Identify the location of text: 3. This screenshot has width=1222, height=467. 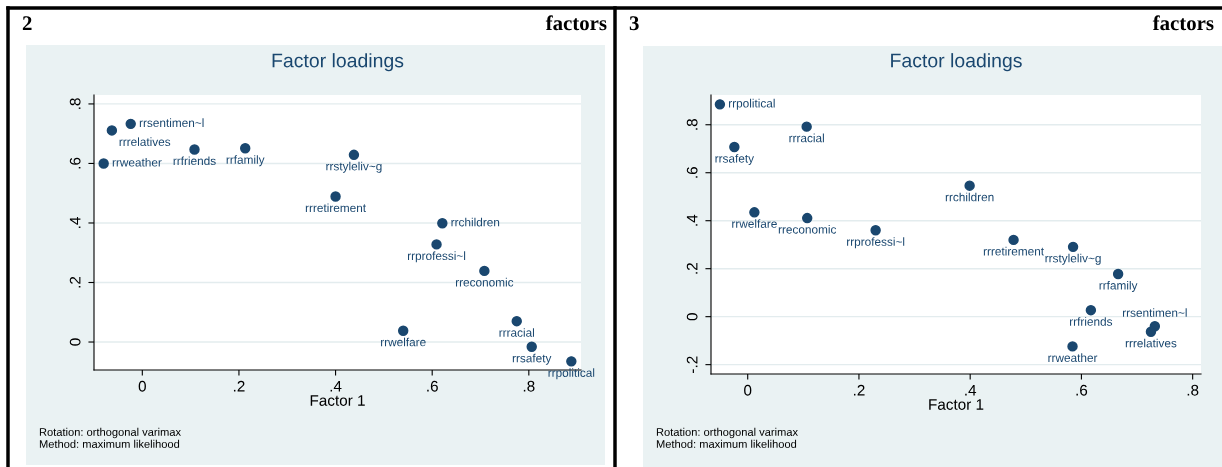
(634, 23).